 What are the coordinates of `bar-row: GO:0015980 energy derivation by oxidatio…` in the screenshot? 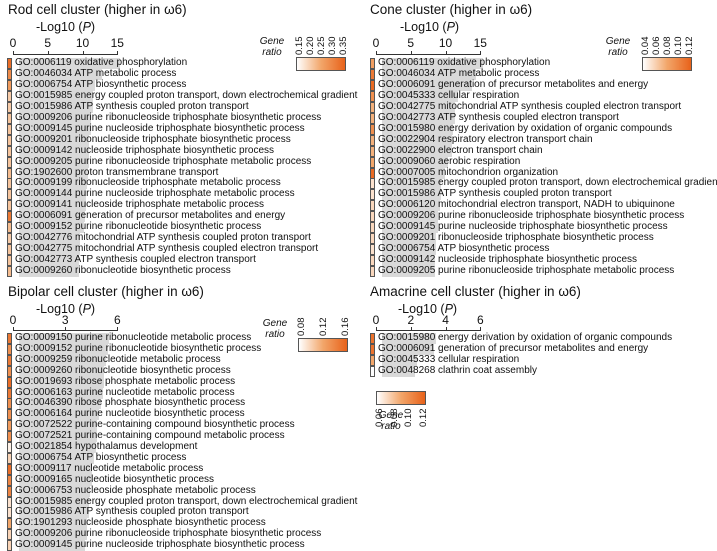 It's located at (543, 128).